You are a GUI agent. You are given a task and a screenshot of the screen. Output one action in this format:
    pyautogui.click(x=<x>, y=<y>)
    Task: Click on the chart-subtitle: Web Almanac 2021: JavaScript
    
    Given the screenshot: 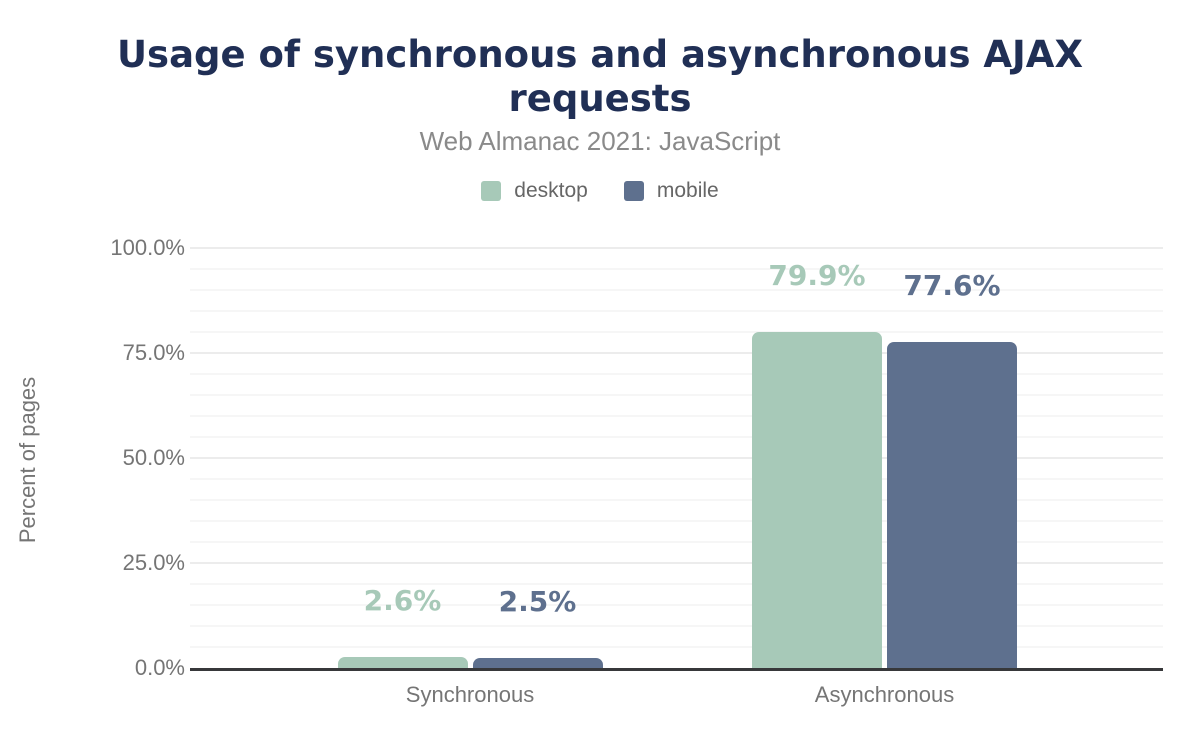 What is the action you would take?
    pyautogui.click(x=600, y=141)
    